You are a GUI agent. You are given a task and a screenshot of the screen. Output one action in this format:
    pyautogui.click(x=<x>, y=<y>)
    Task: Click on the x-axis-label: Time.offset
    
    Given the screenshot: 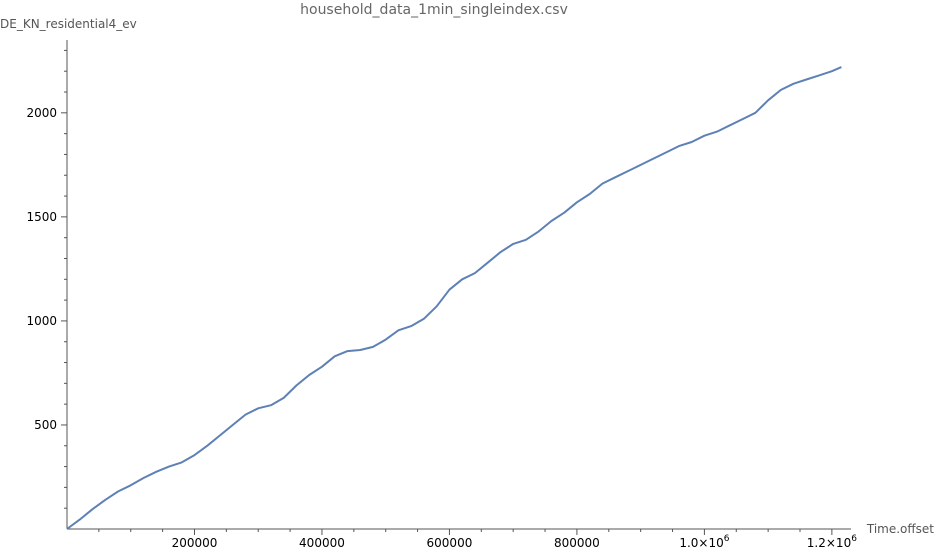 What is the action you would take?
    pyautogui.click(x=900, y=529)
    